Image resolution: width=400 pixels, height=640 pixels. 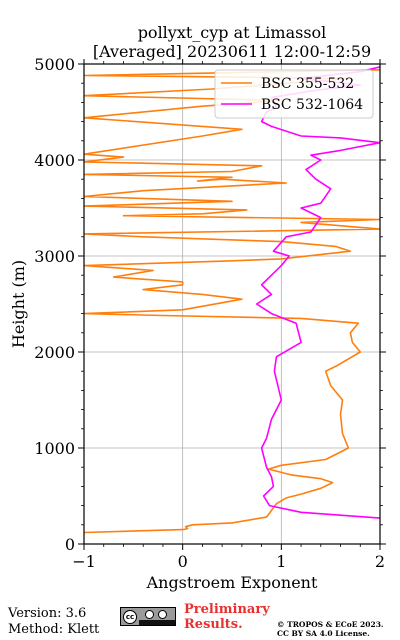 I want to click on y-tick-label: 1000, so click(x=54, y=448).